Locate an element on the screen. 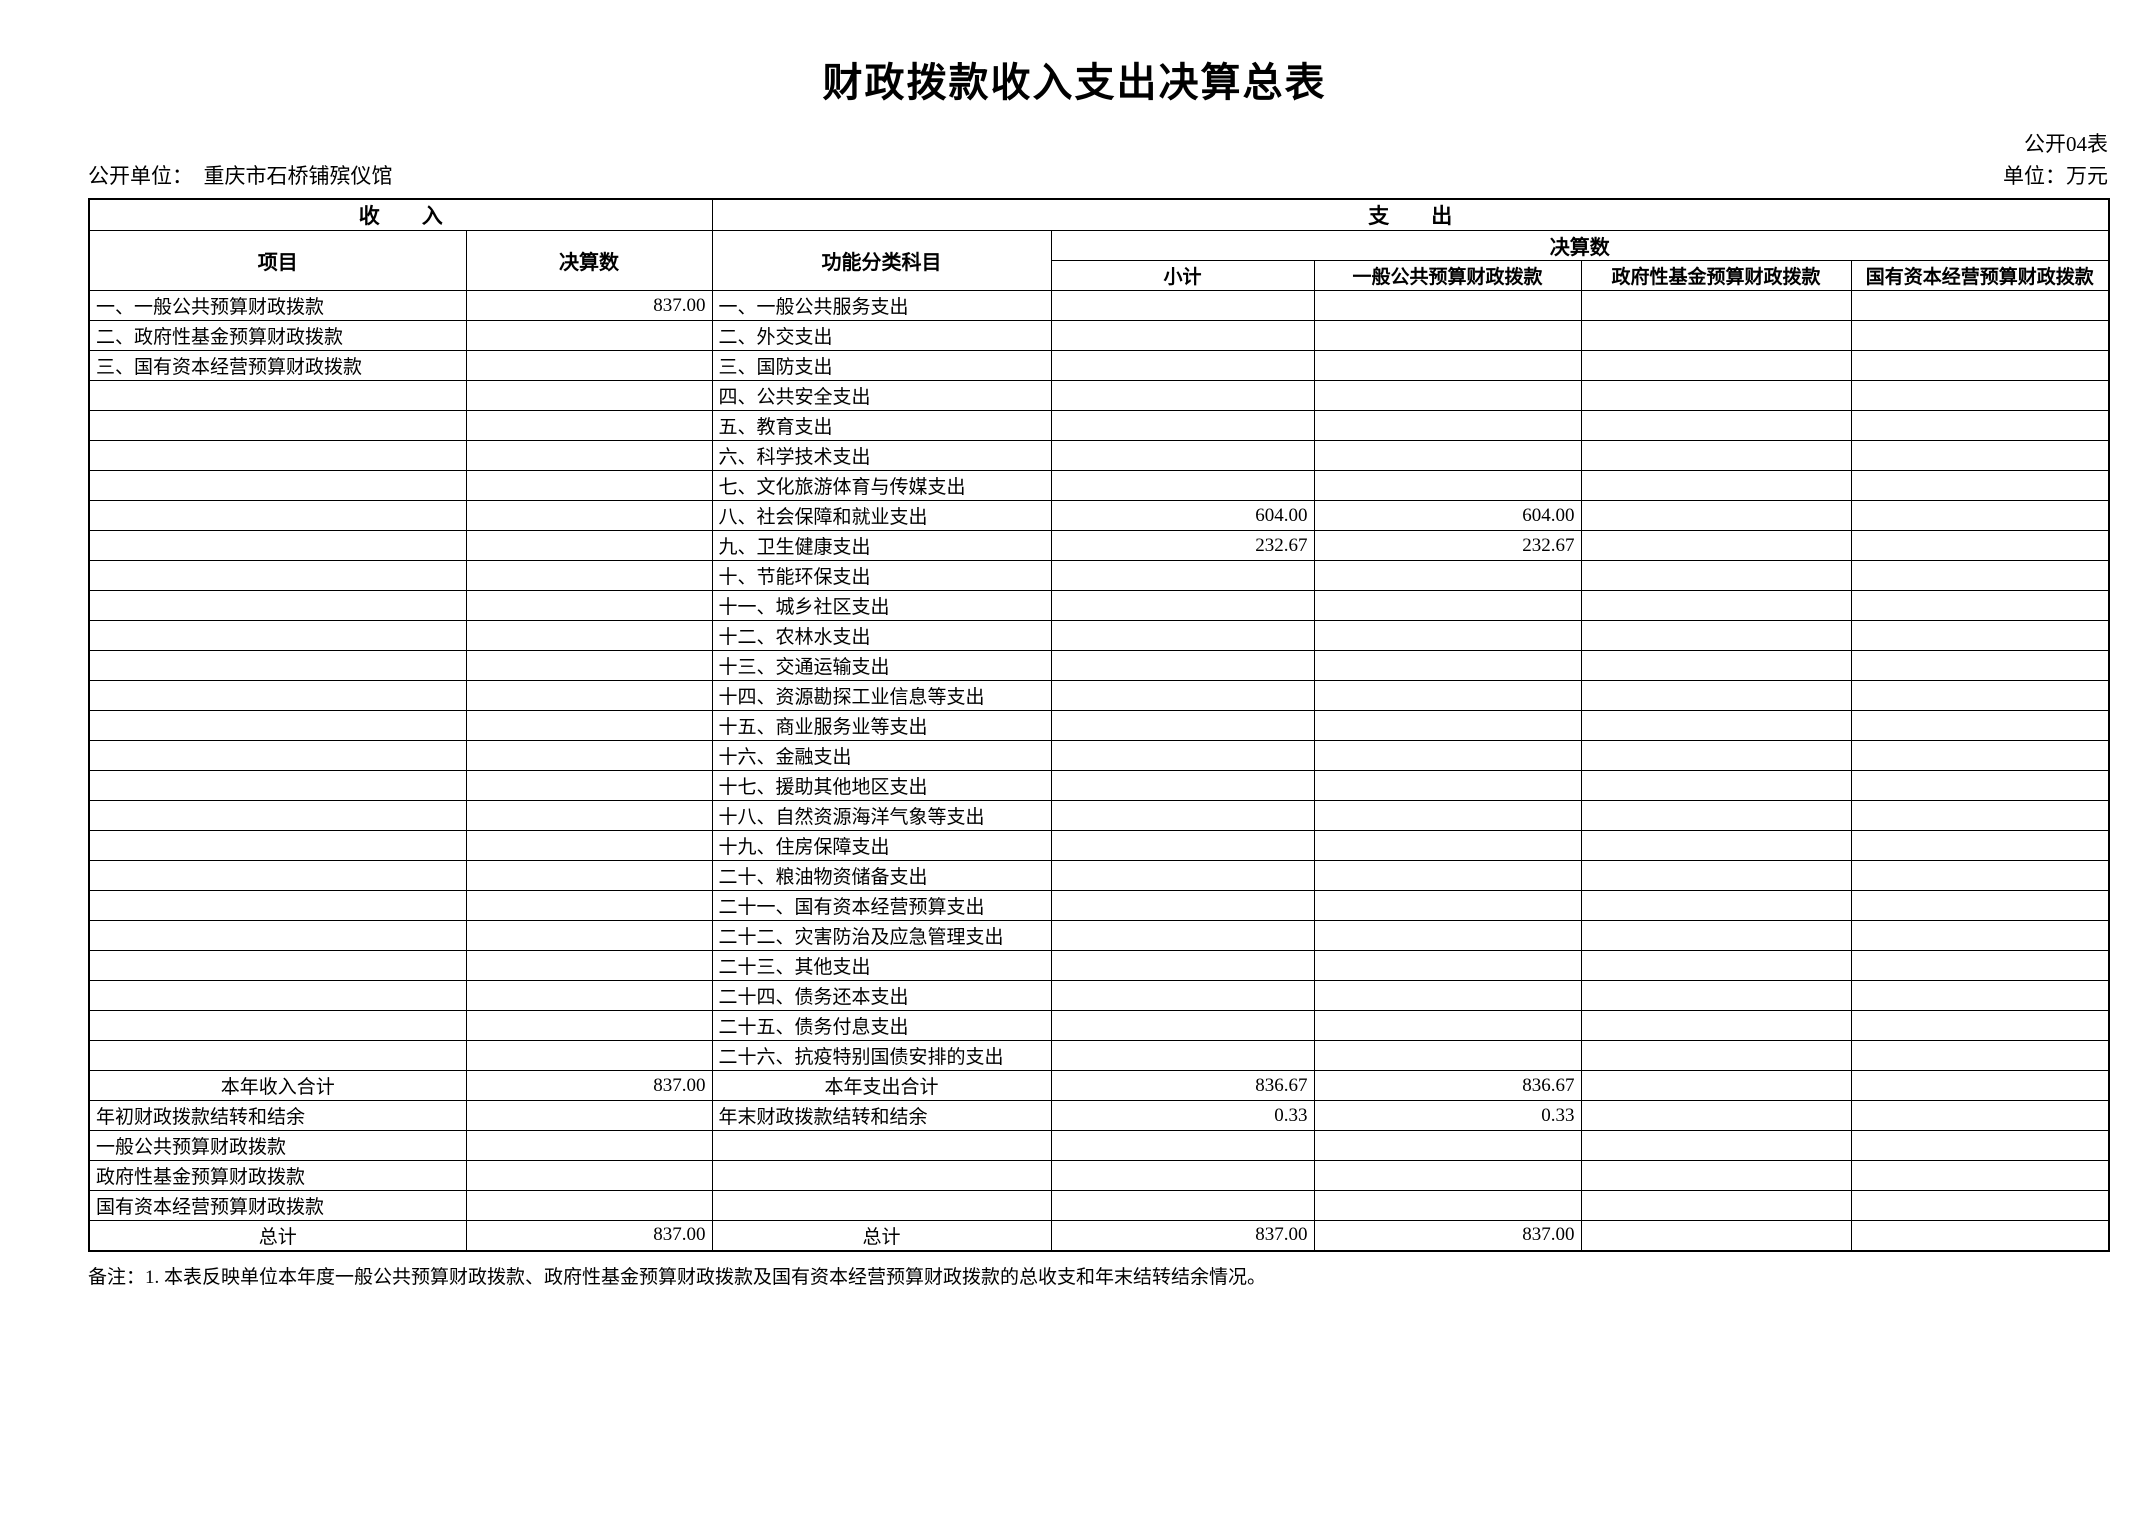  table-row: 十三、交通运输支出 is located at coordinates (1099, 665).